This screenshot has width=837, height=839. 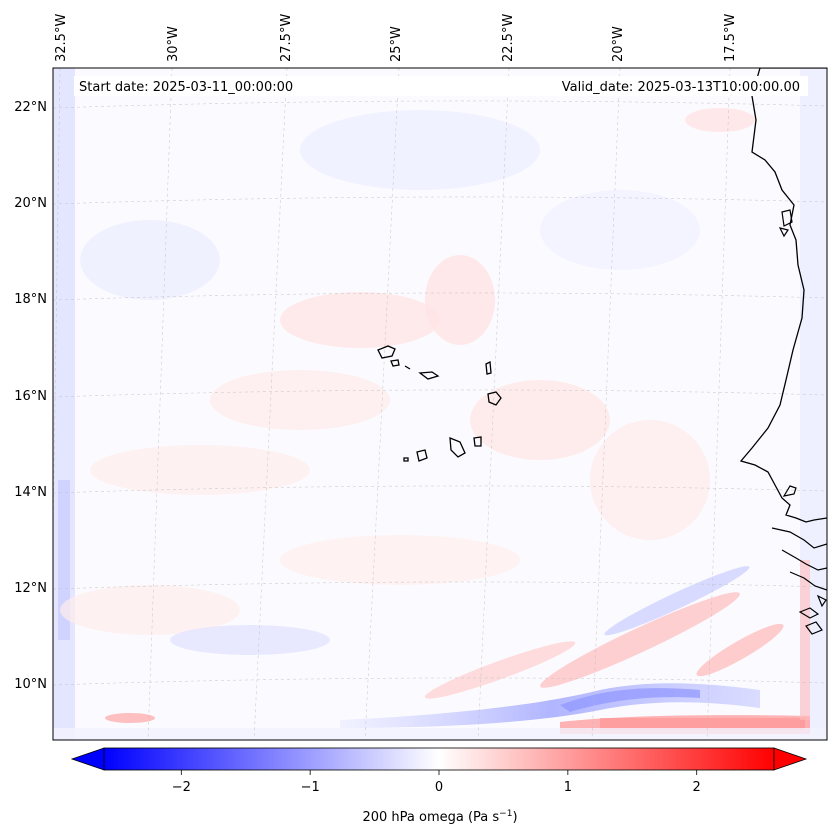 I want to click on colorbar-left-extend, so click(x=87, y=759).